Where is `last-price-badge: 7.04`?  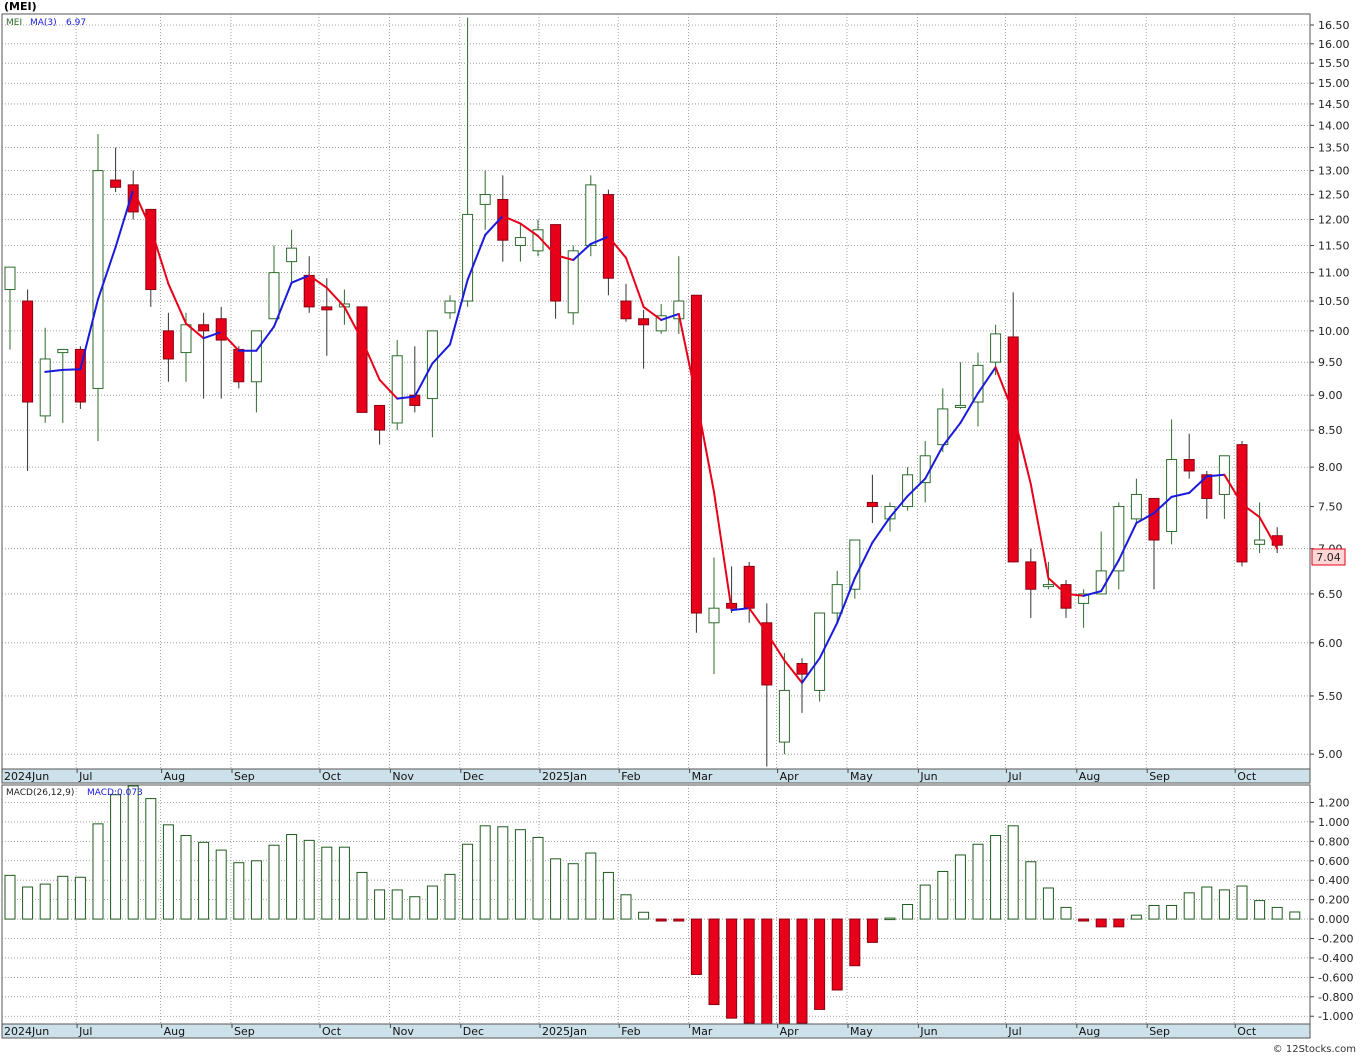 last-price-badge: 7.04 is located at coordinates (1328, 557).